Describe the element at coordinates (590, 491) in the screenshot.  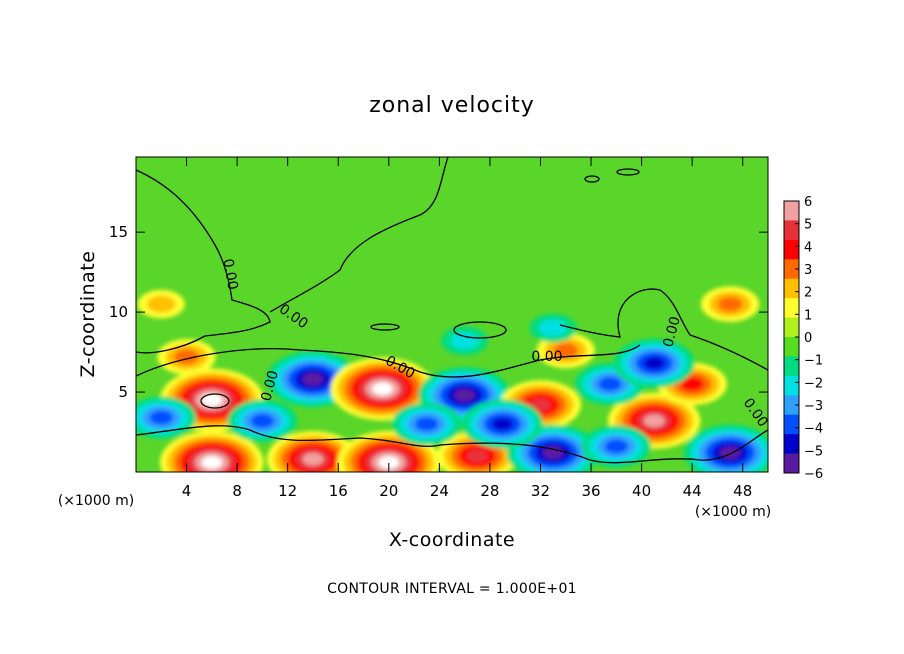
I see `x-tick-label-36: 36` at that location.